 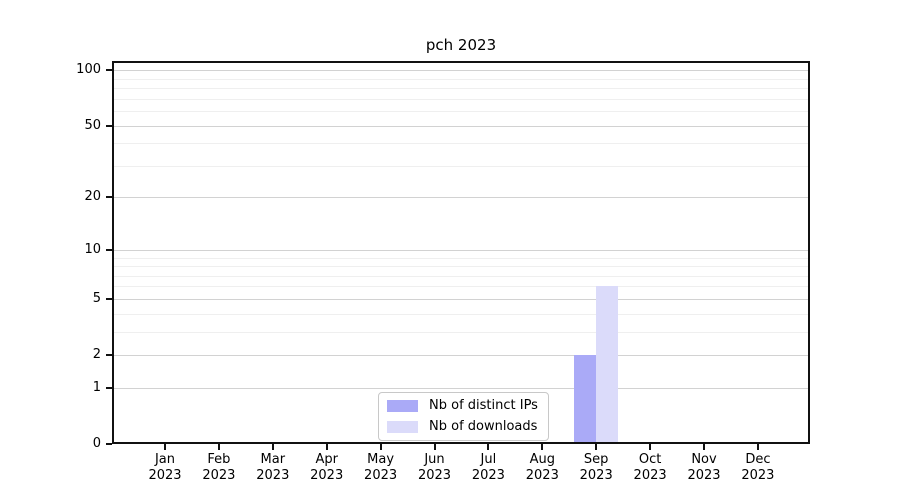 I want to click on legend-item-downloads: Nb of downloads, so click(x=462, y=426).